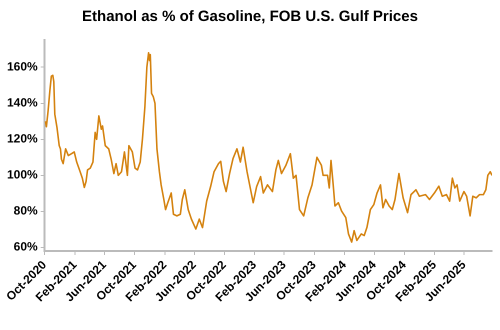 The image size is (500, 330). I want to click on y-tick-label: 140%, so click(22, 103).